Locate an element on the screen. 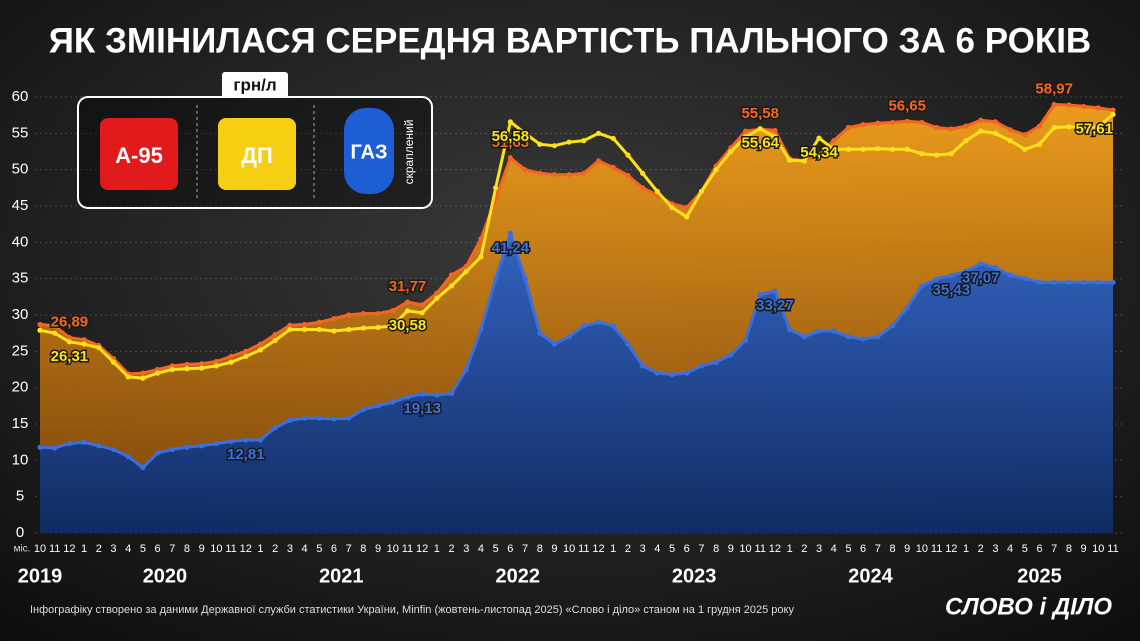  data-label: 37,07 is located at coordinates (981, 278).